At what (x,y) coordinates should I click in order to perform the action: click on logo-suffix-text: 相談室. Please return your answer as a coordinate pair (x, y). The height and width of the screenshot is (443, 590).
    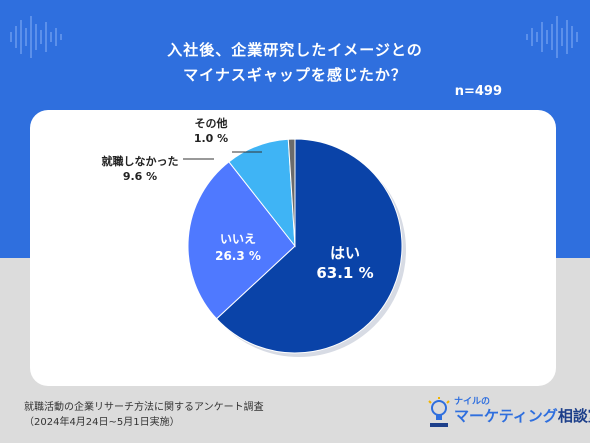
    Looking at the image, I should click on (573, 416).